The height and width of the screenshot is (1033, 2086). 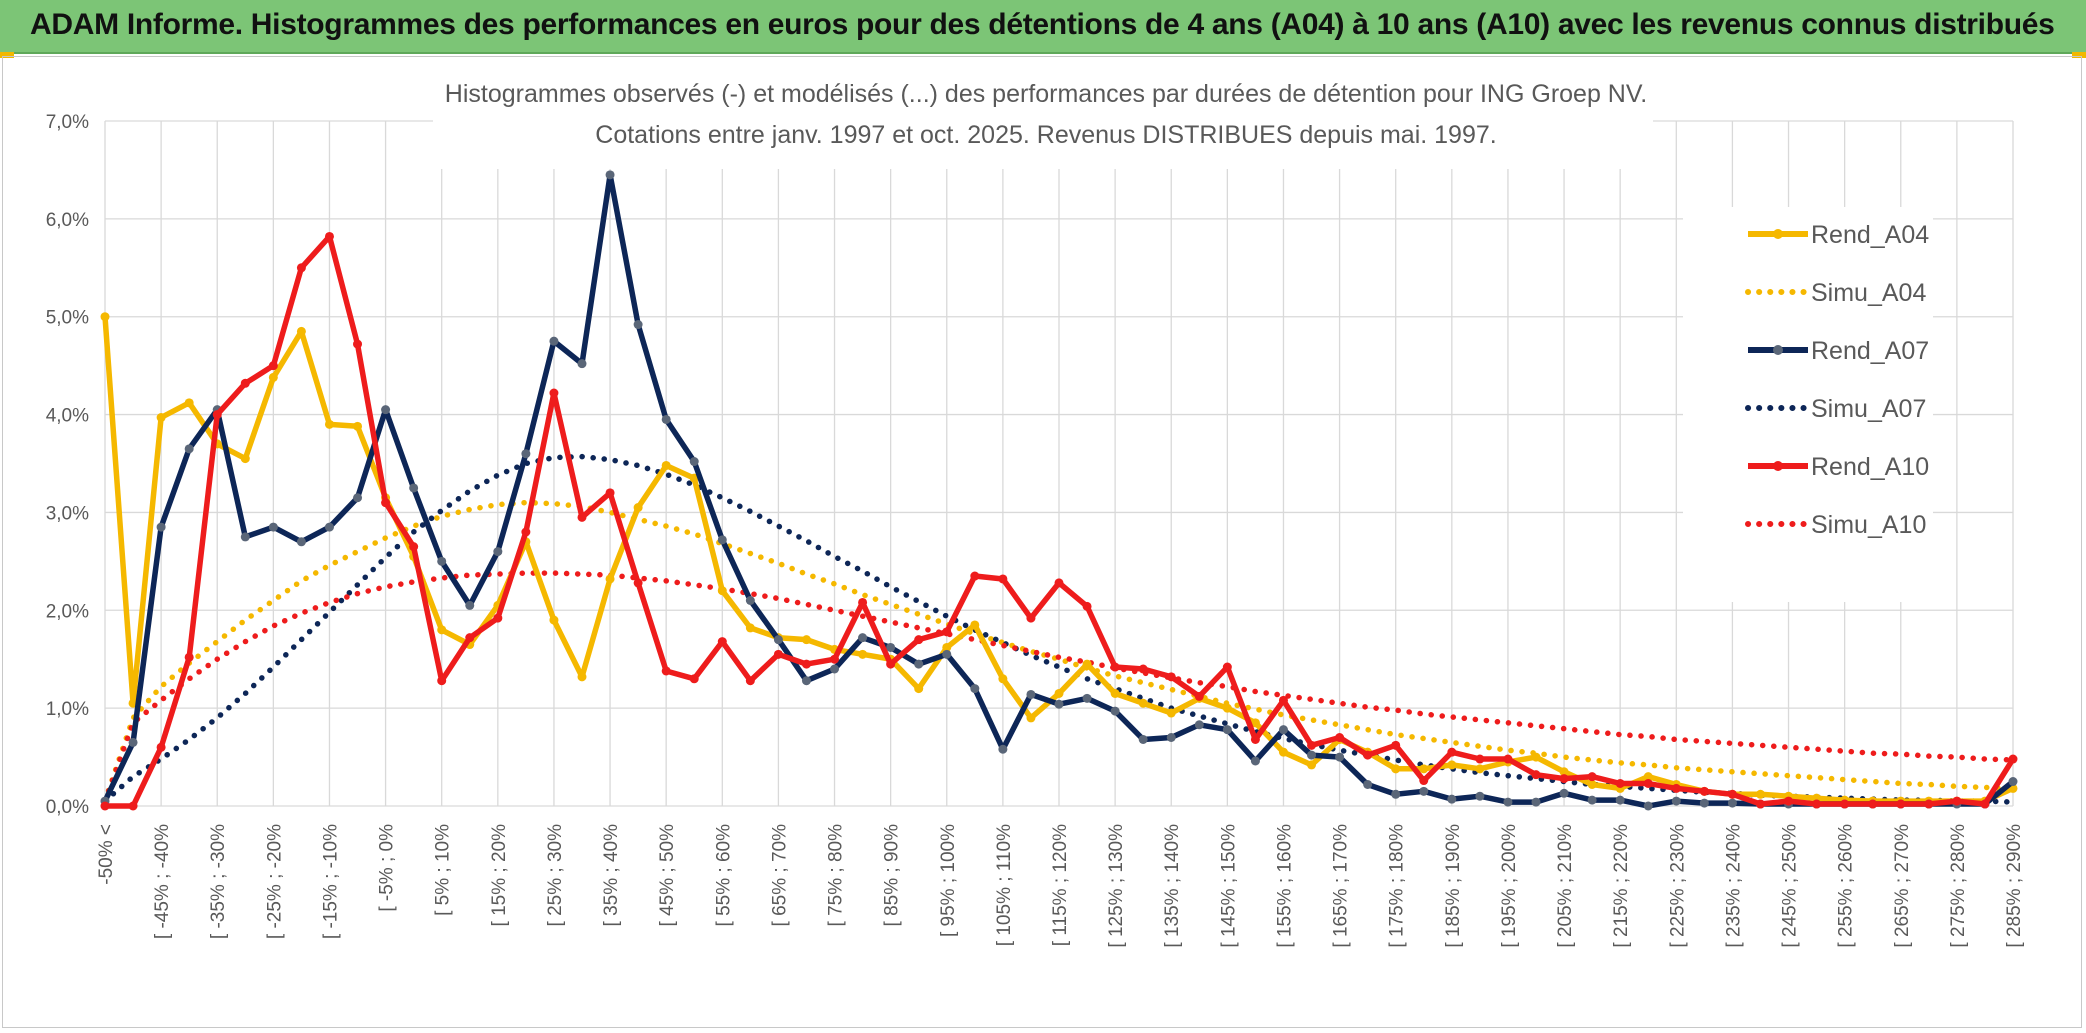 What do you see at coordinates (1846, 886) in the screenshot?
I see `x-tick-label: [ 255% ; 260%` at bounding box center [1846, 886].